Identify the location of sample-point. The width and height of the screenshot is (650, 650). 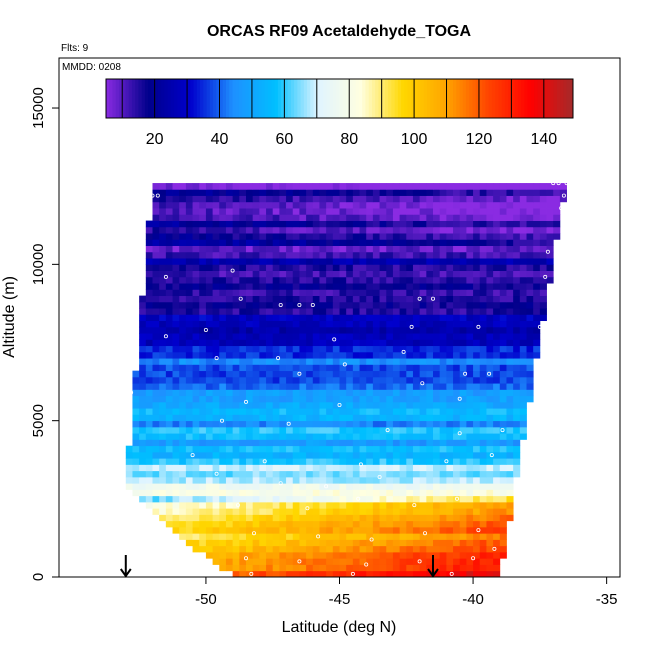
(473, 558).